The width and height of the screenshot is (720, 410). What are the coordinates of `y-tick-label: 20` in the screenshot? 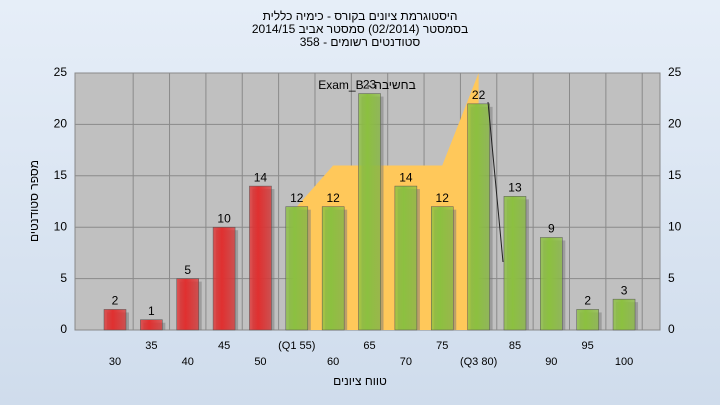 It's located at (61, 124).